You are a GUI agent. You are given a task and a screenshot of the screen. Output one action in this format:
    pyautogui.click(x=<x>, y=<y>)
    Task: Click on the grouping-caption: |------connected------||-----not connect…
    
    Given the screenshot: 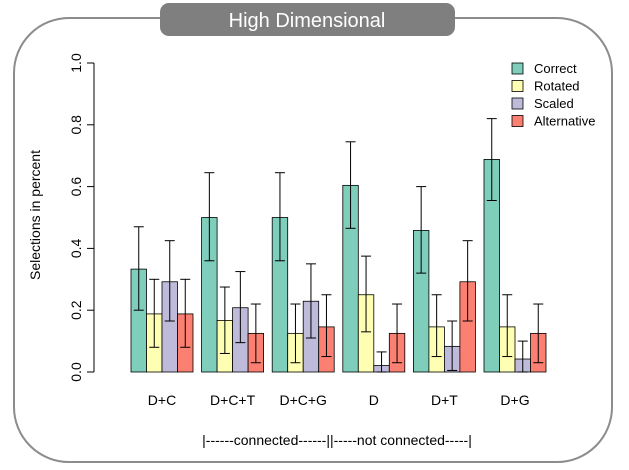 What is the action you would take?
    pyautogui.click(x=337, y=440)
    